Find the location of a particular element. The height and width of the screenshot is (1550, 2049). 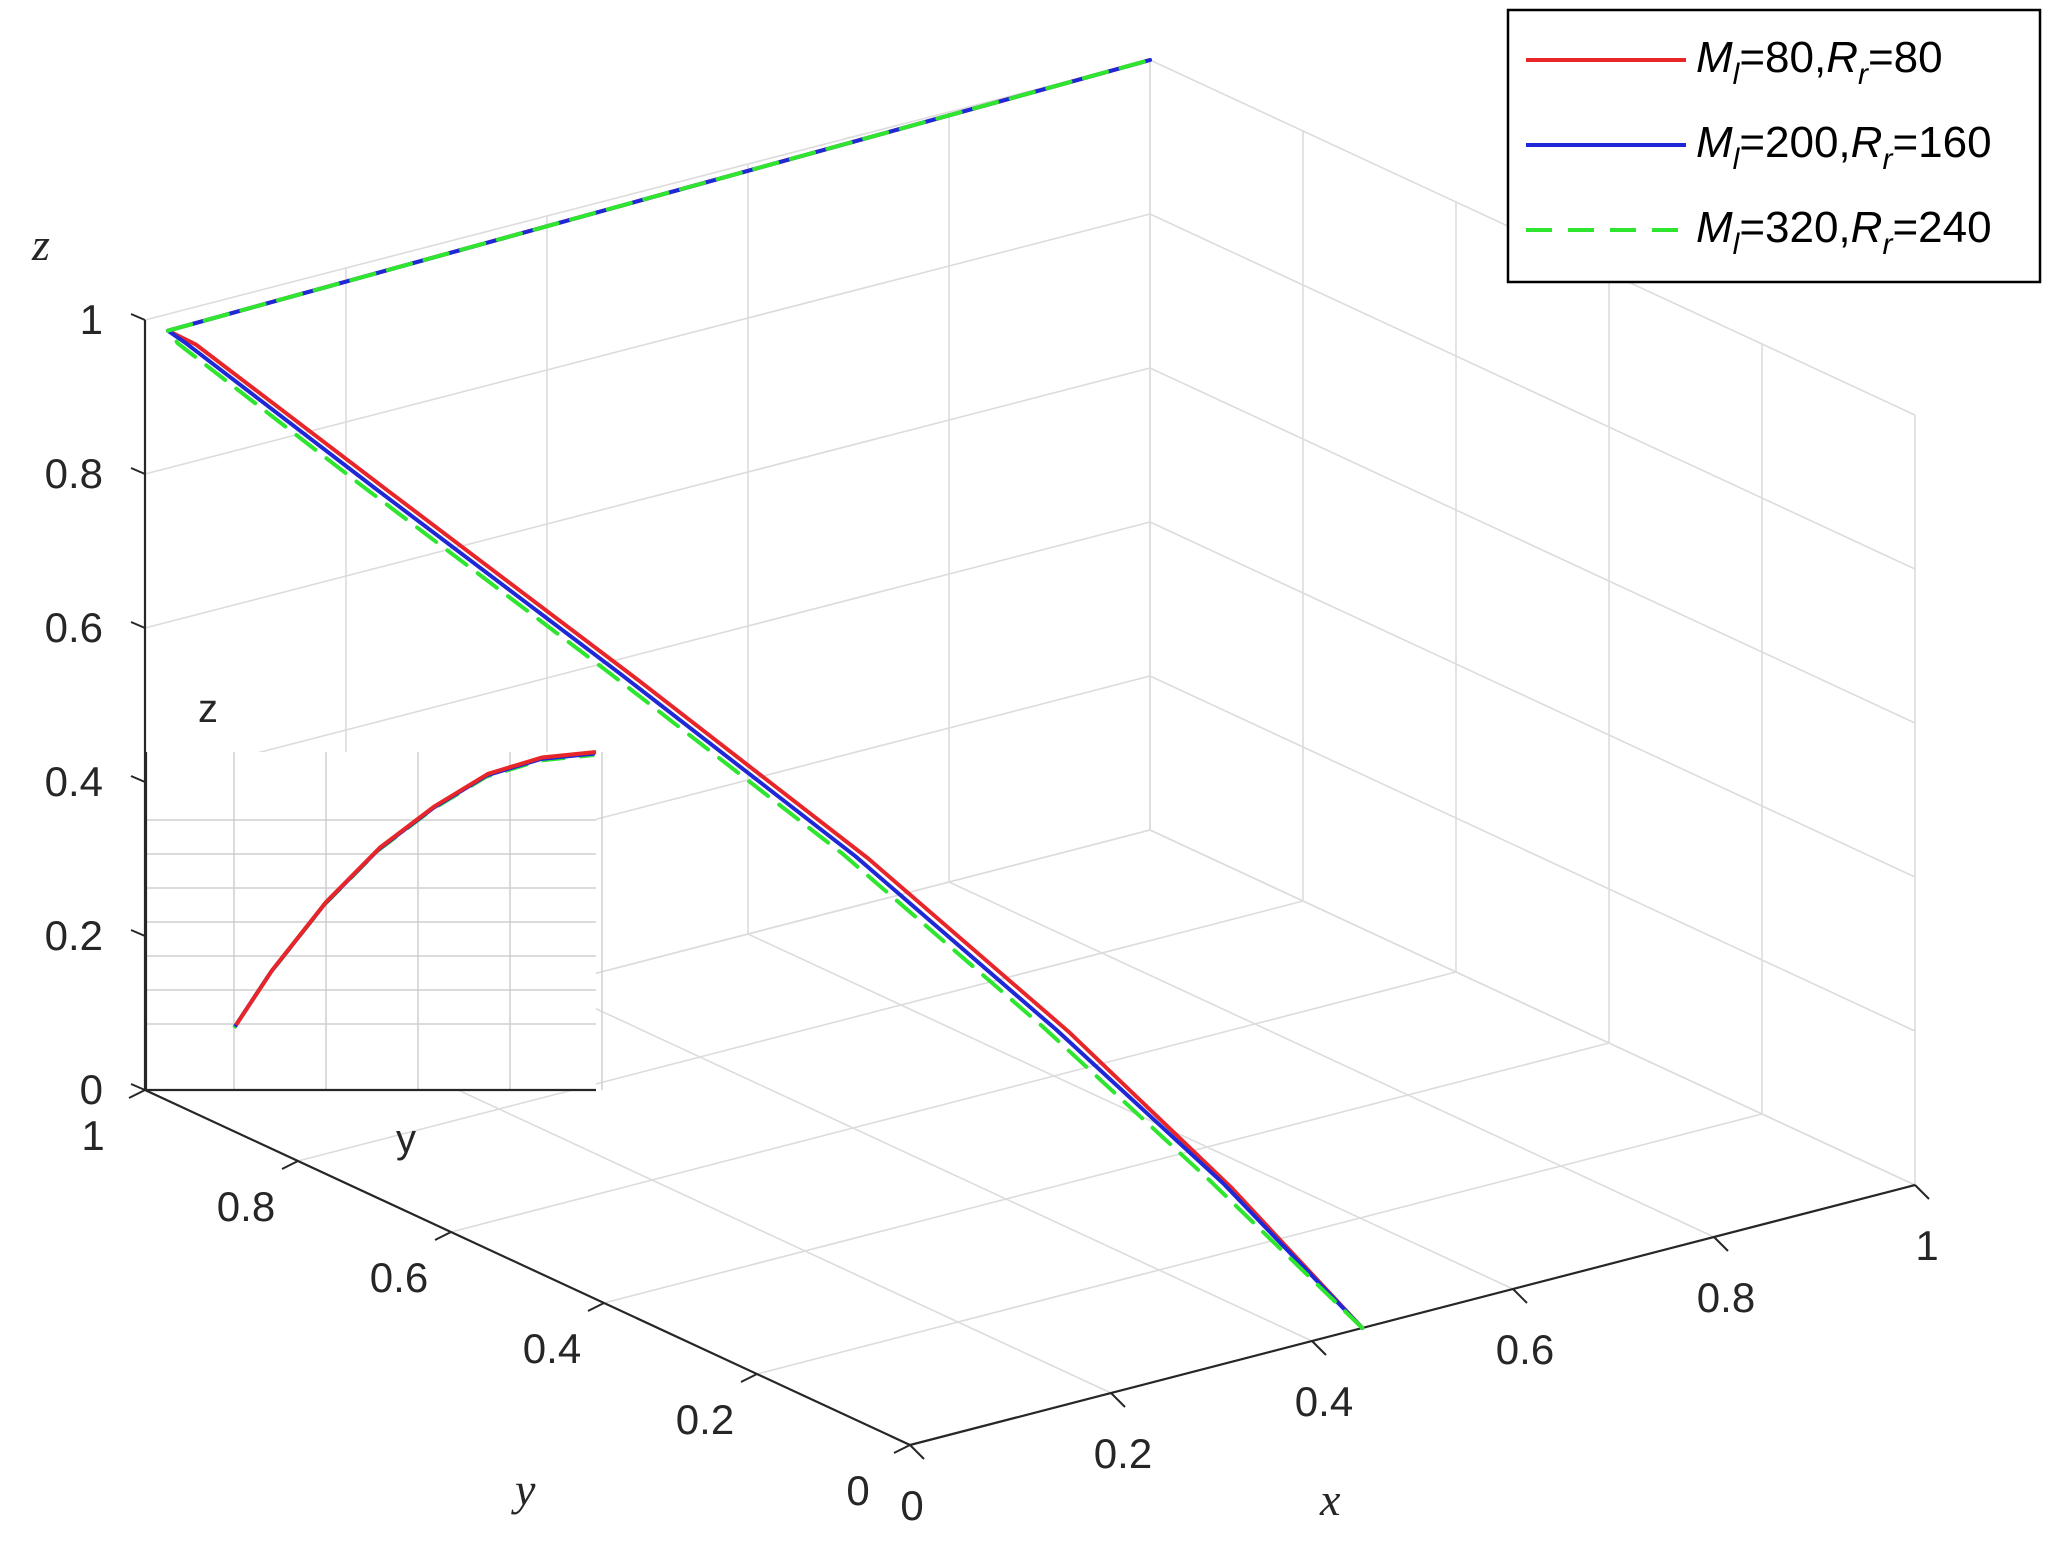

inset-plot: z y is located at coordinates (373, 924).